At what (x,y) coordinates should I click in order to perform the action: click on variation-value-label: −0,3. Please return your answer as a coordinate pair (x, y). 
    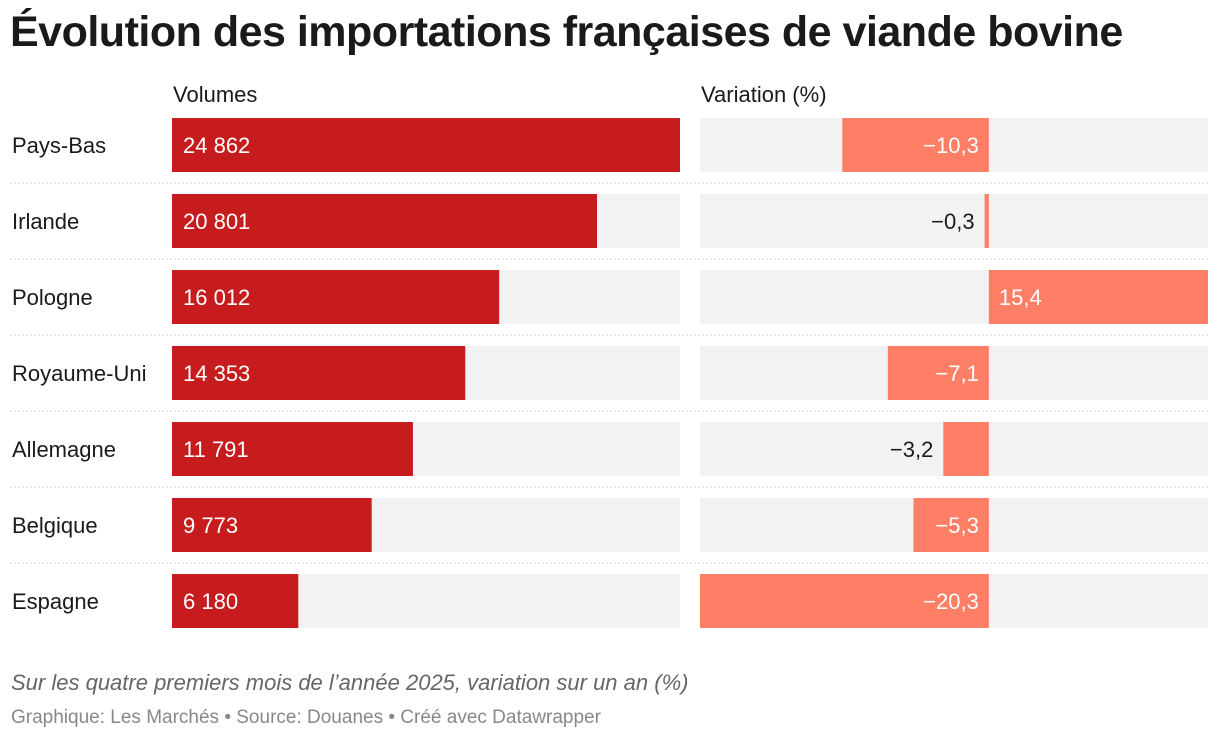
    Looking at the image, I should click on (952, 221).